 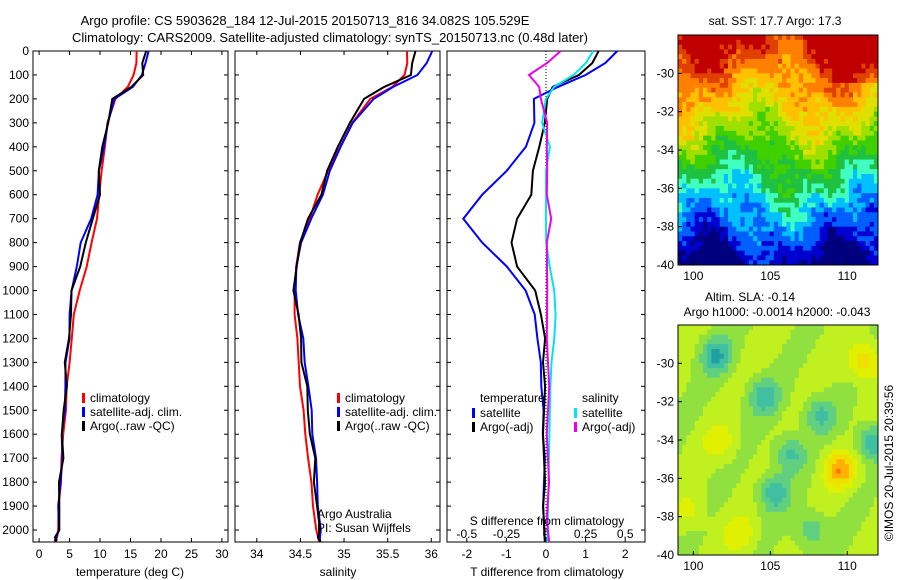 What do you see at coordinates (69, 554) in the screenshot?
I see `x-tick-label: 5` at bounding box center [69, 554].